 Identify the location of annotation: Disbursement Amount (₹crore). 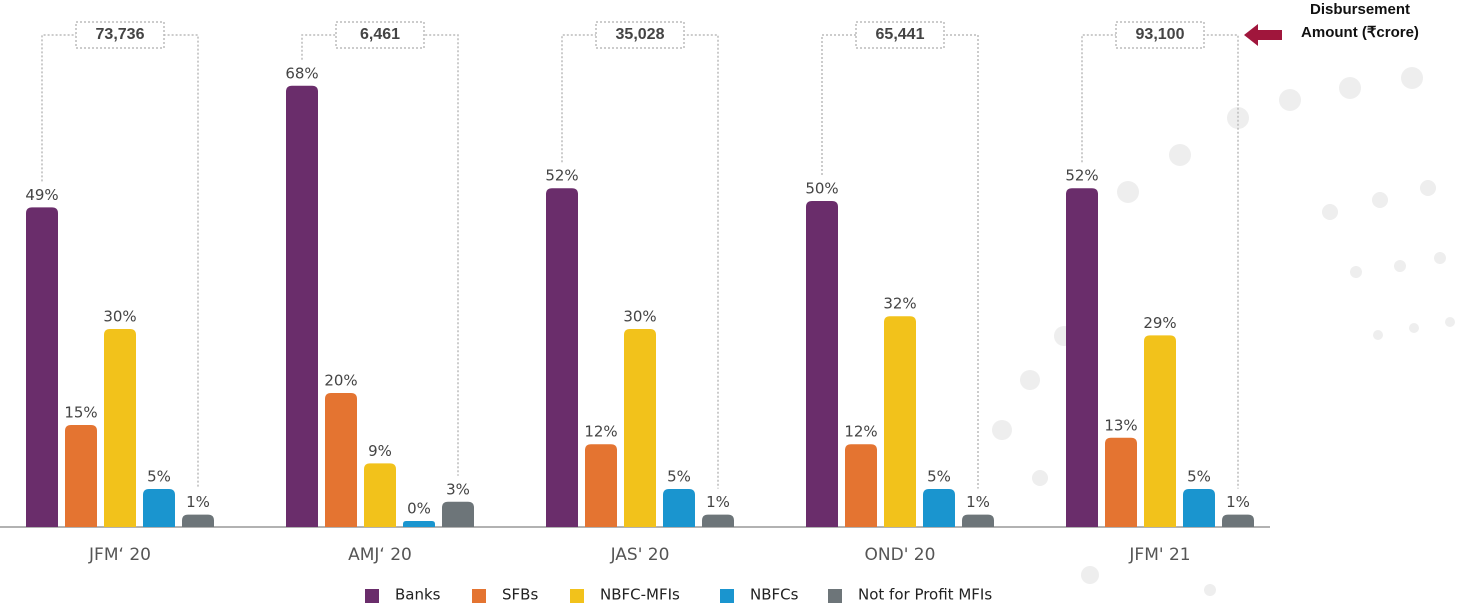
(1331, 23).